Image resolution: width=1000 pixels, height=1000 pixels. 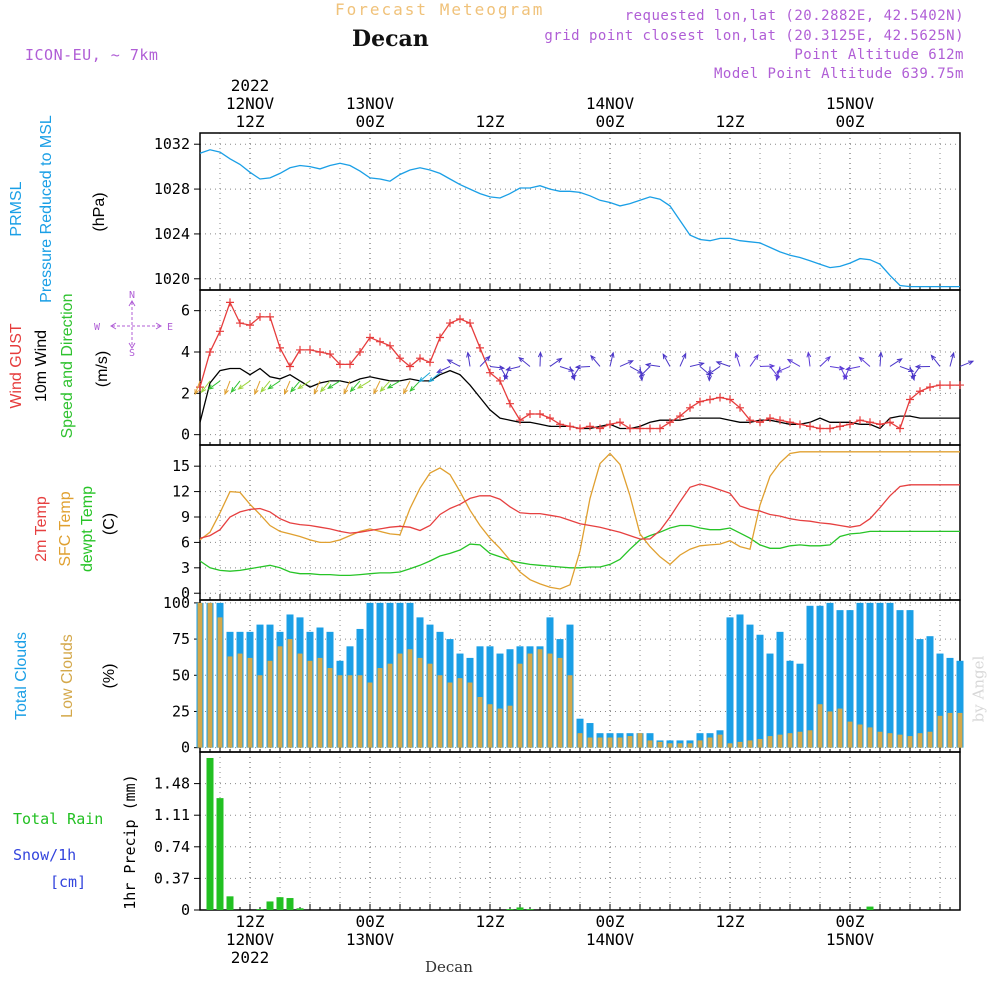 I want to click on rain-bar, so click(x=530, y=909).